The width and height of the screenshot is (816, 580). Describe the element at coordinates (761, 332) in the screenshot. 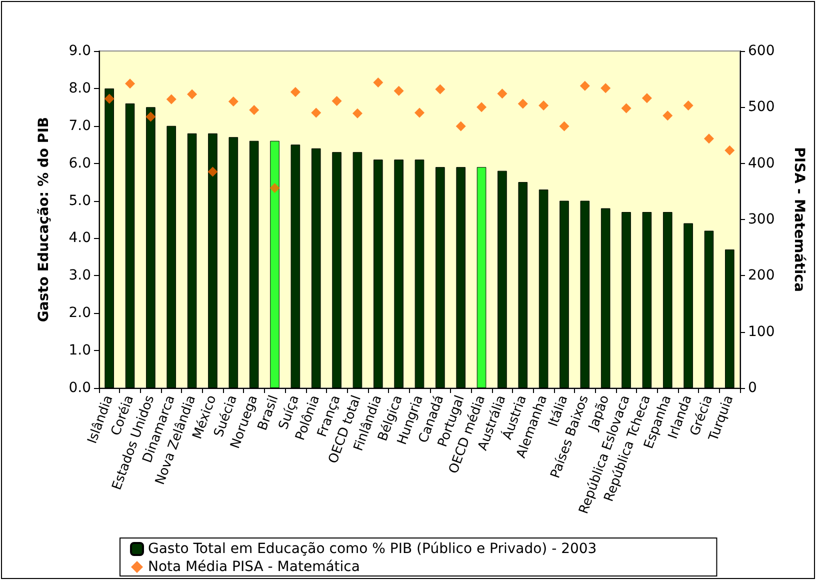

I see `y2-tick-label: 100` at that location.